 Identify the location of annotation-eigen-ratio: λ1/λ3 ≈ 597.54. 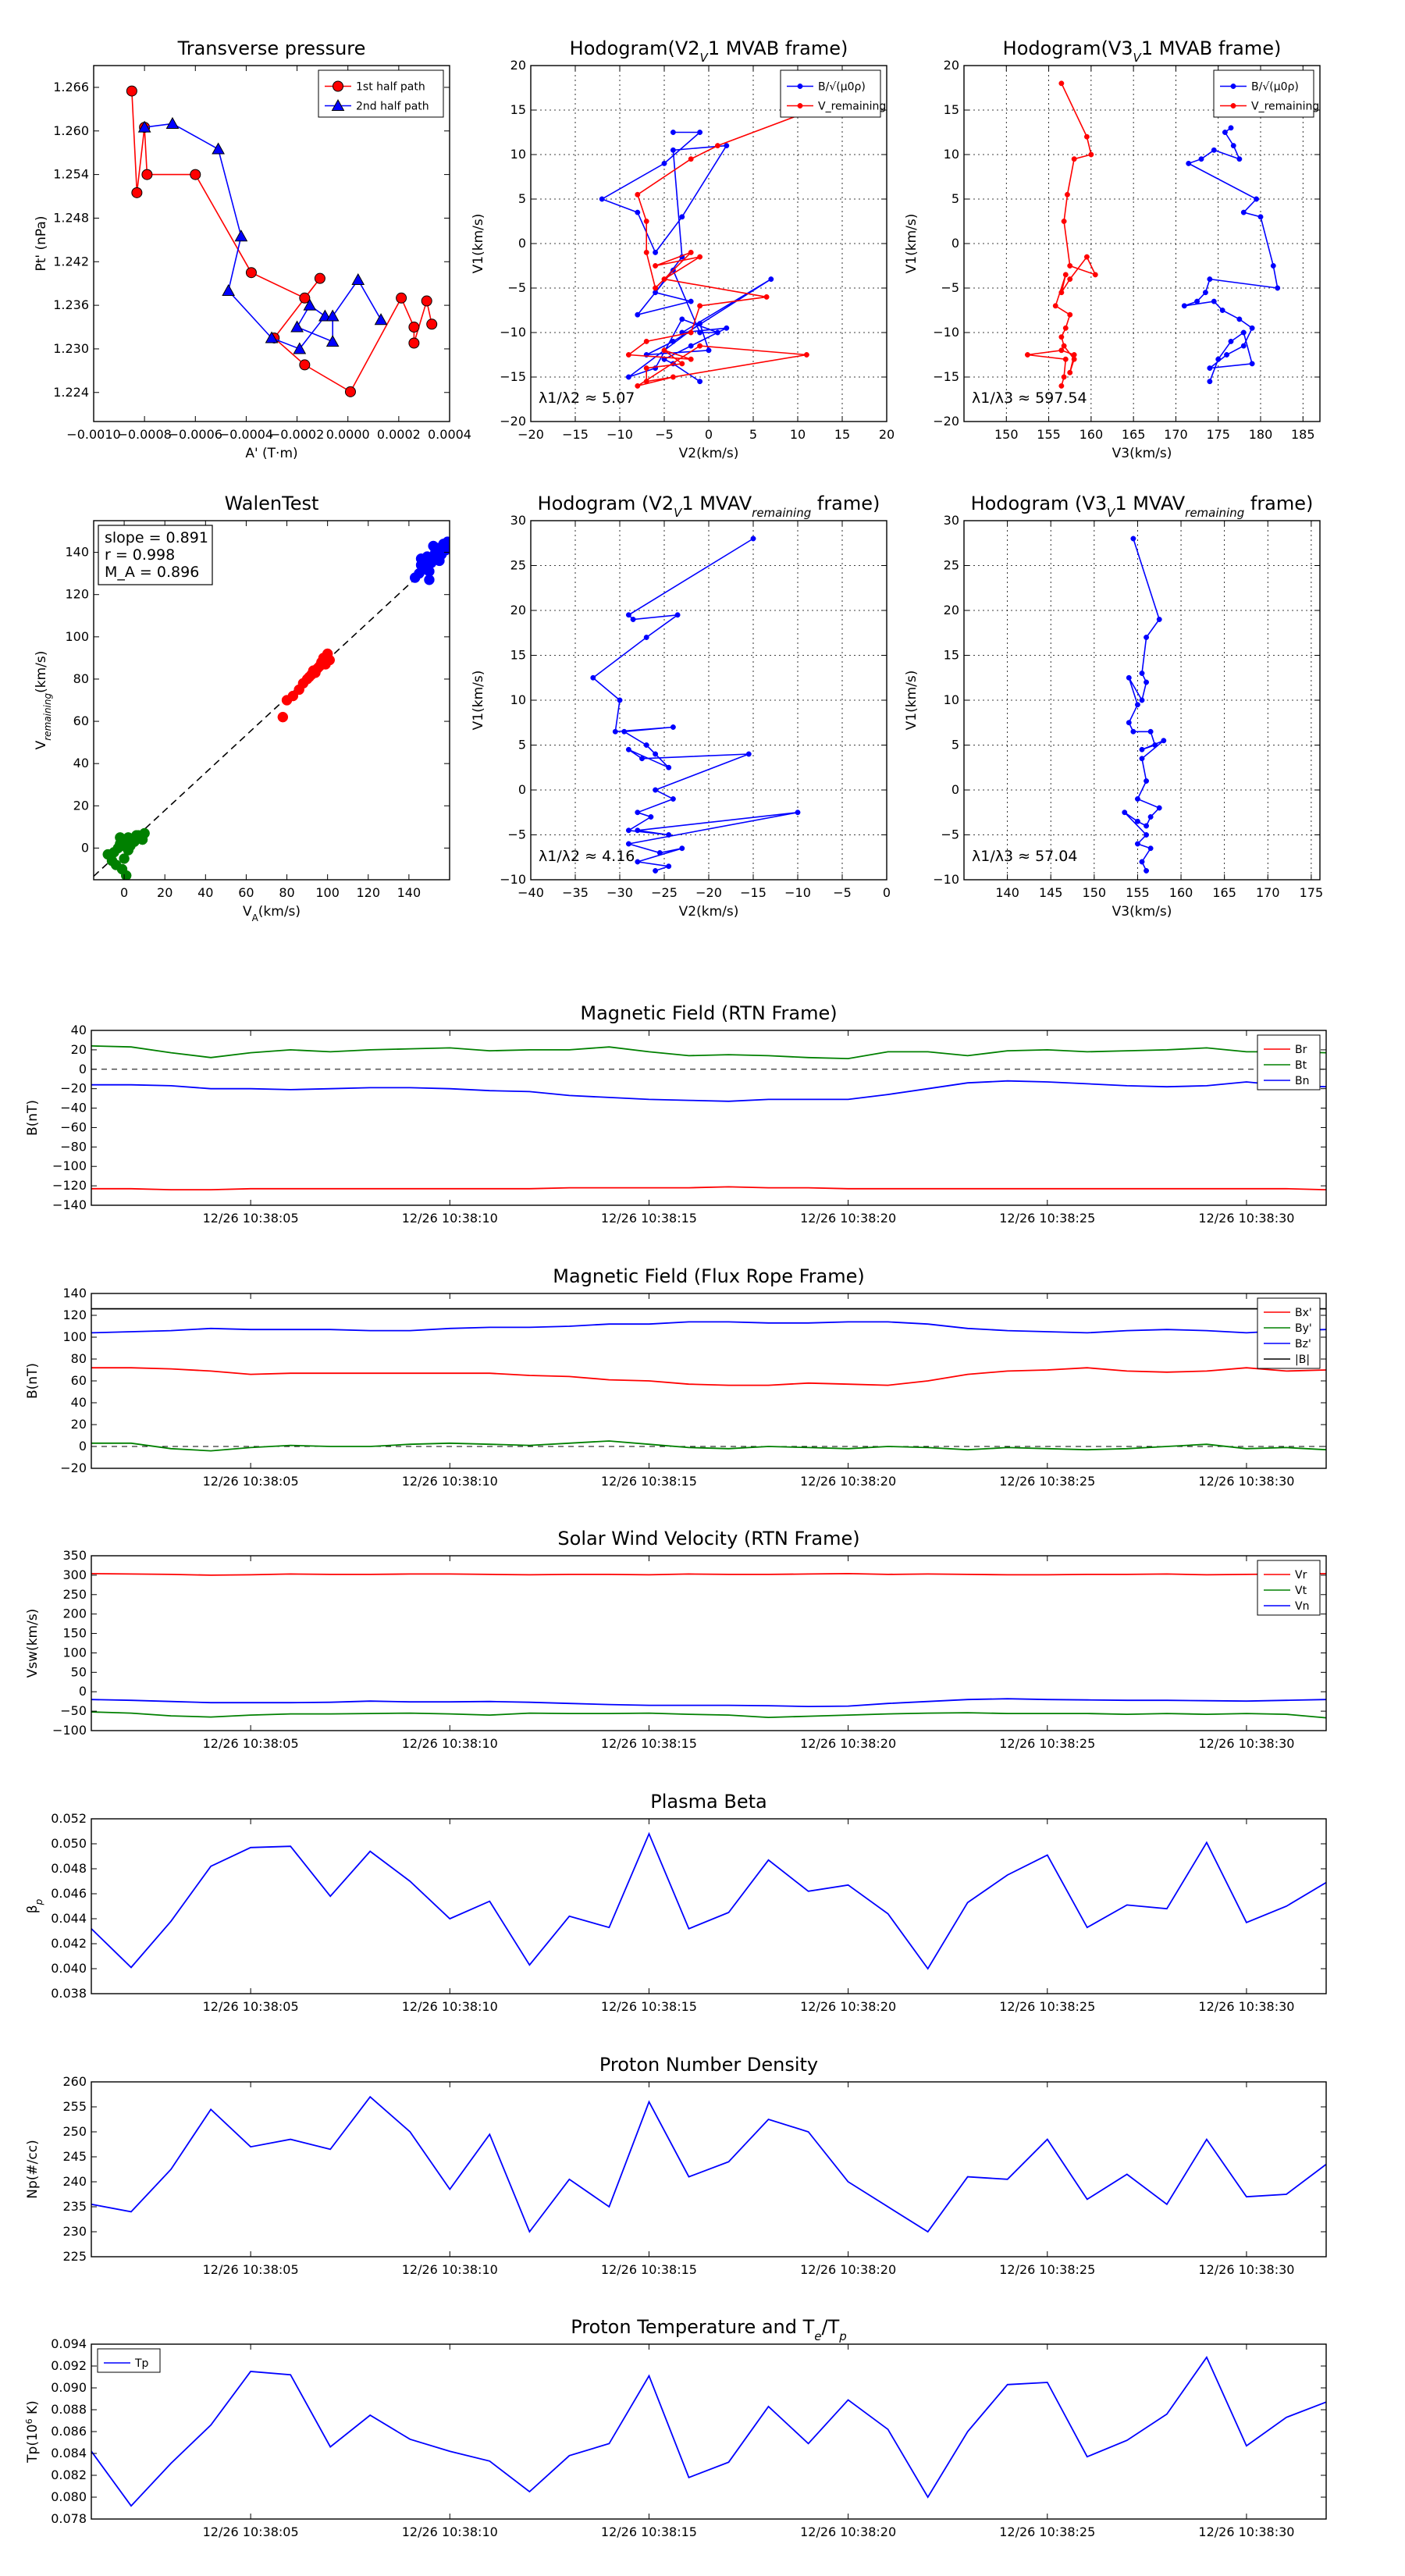
(1029, 398).